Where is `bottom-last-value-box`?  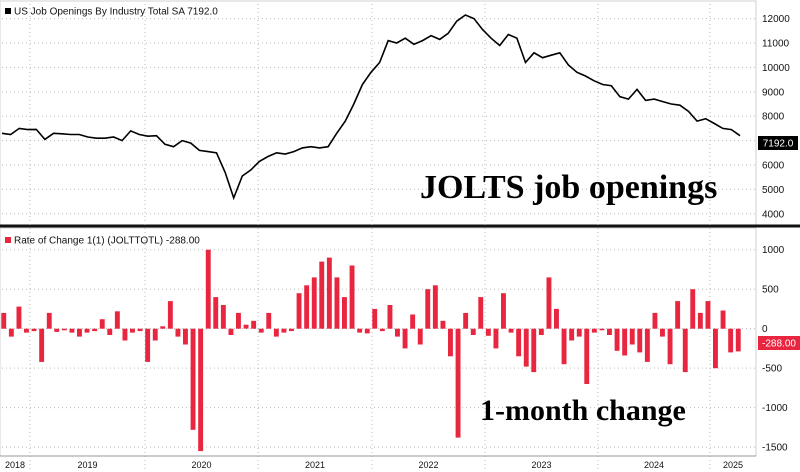
bottom-last-value-box is located at coordinates (779, 343).